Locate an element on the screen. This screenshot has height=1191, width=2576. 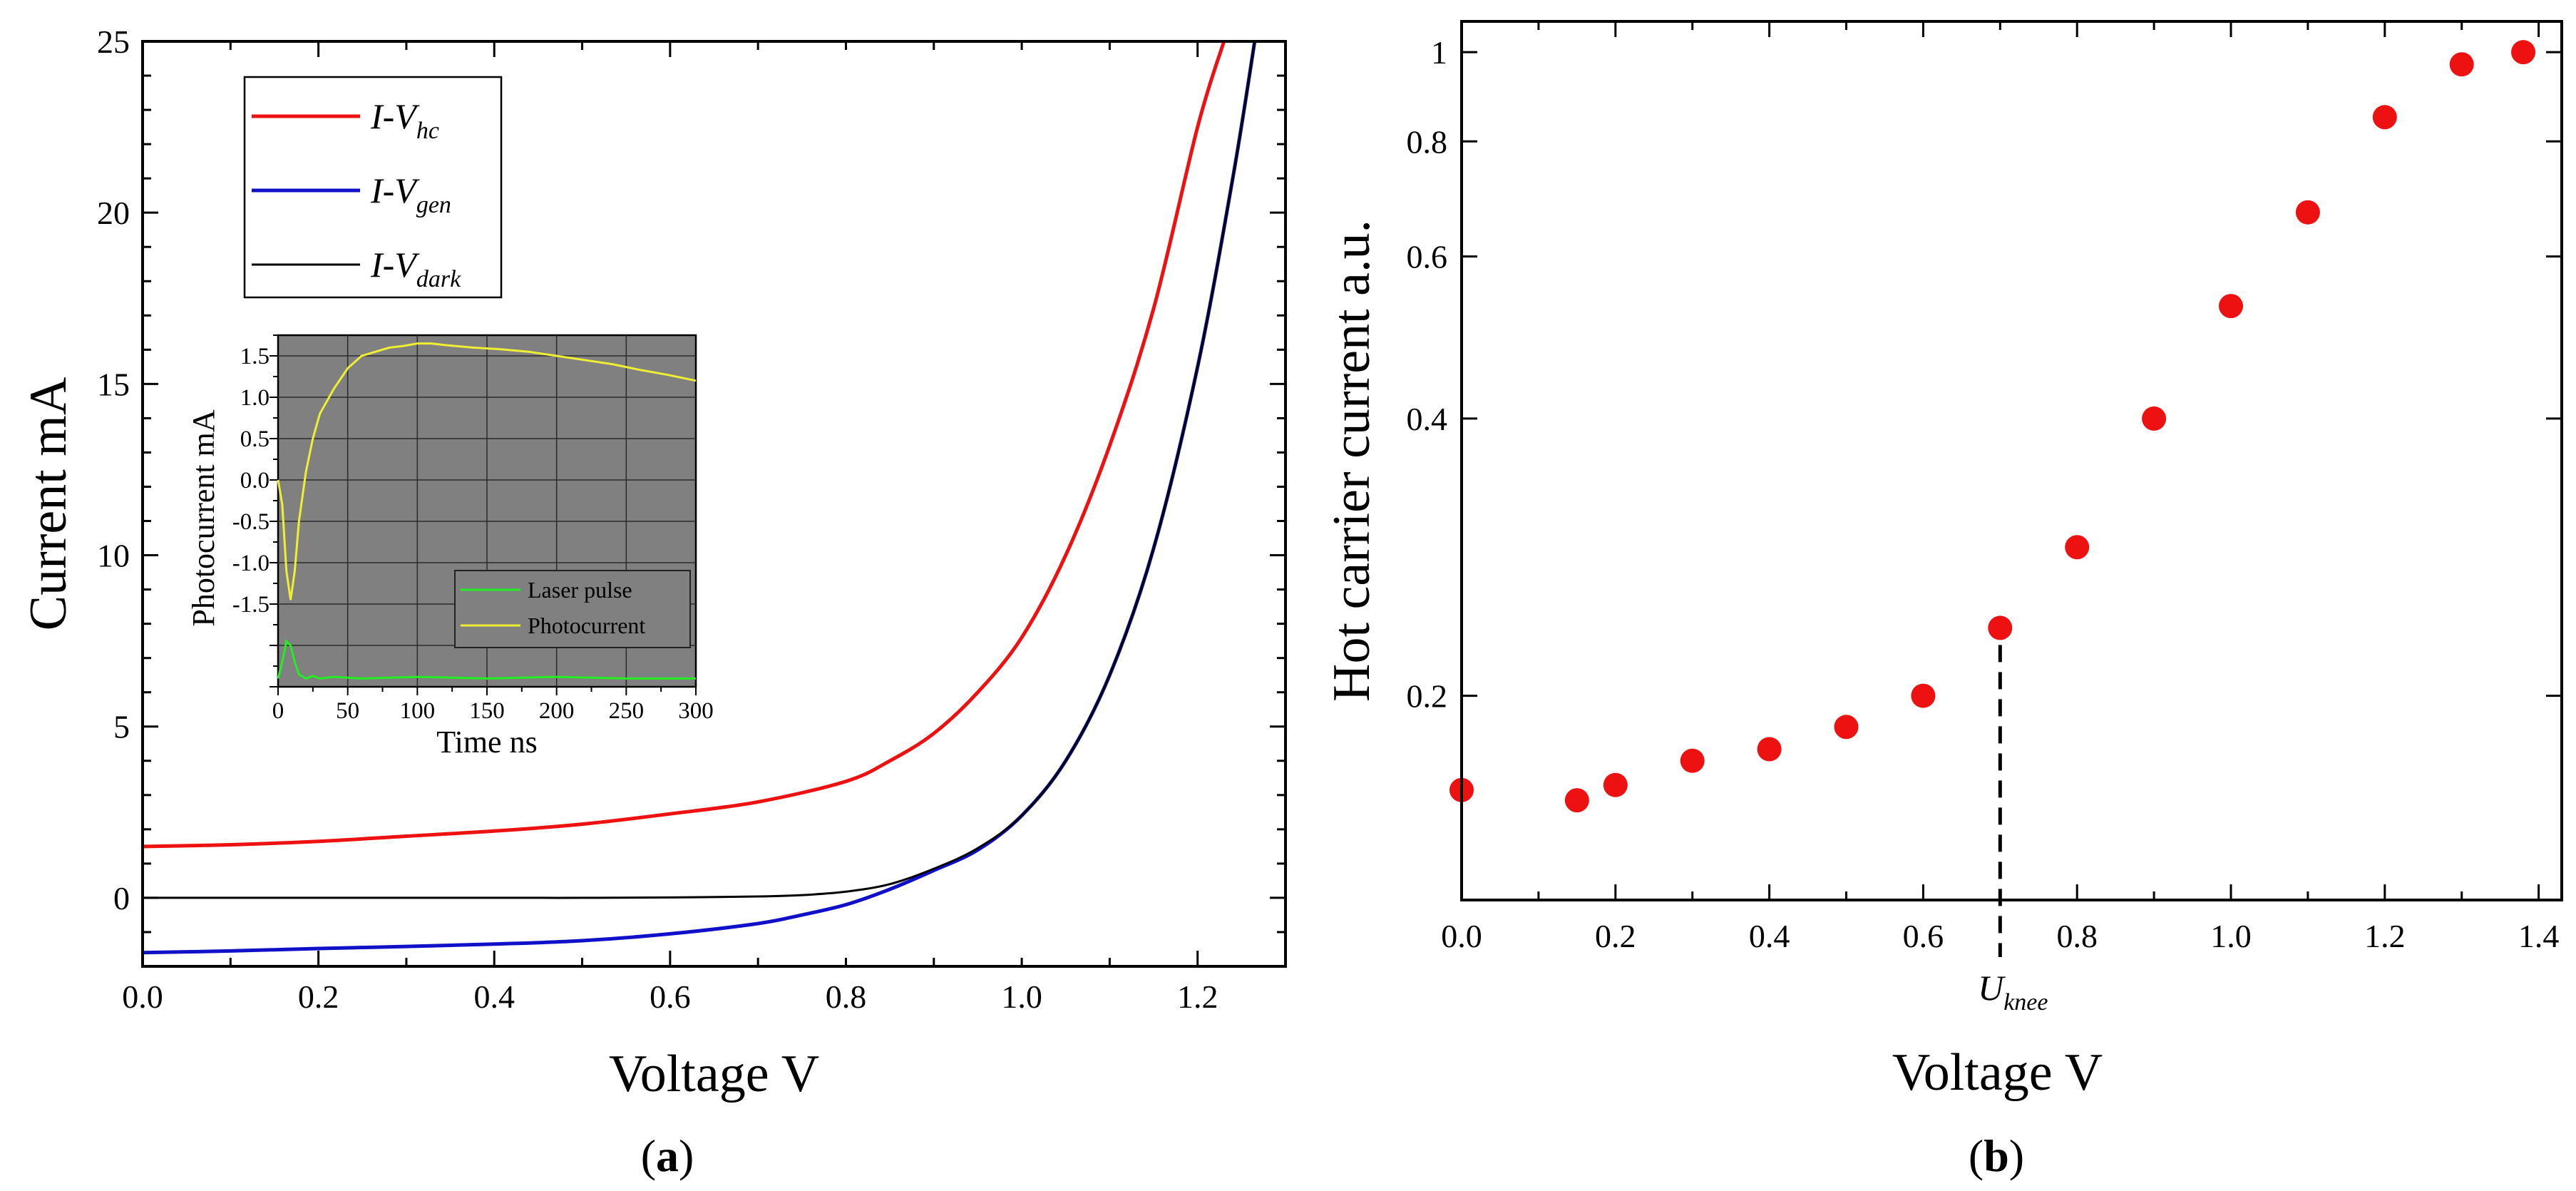
y-tick-label: 0 is located at coordinates (121, 898).